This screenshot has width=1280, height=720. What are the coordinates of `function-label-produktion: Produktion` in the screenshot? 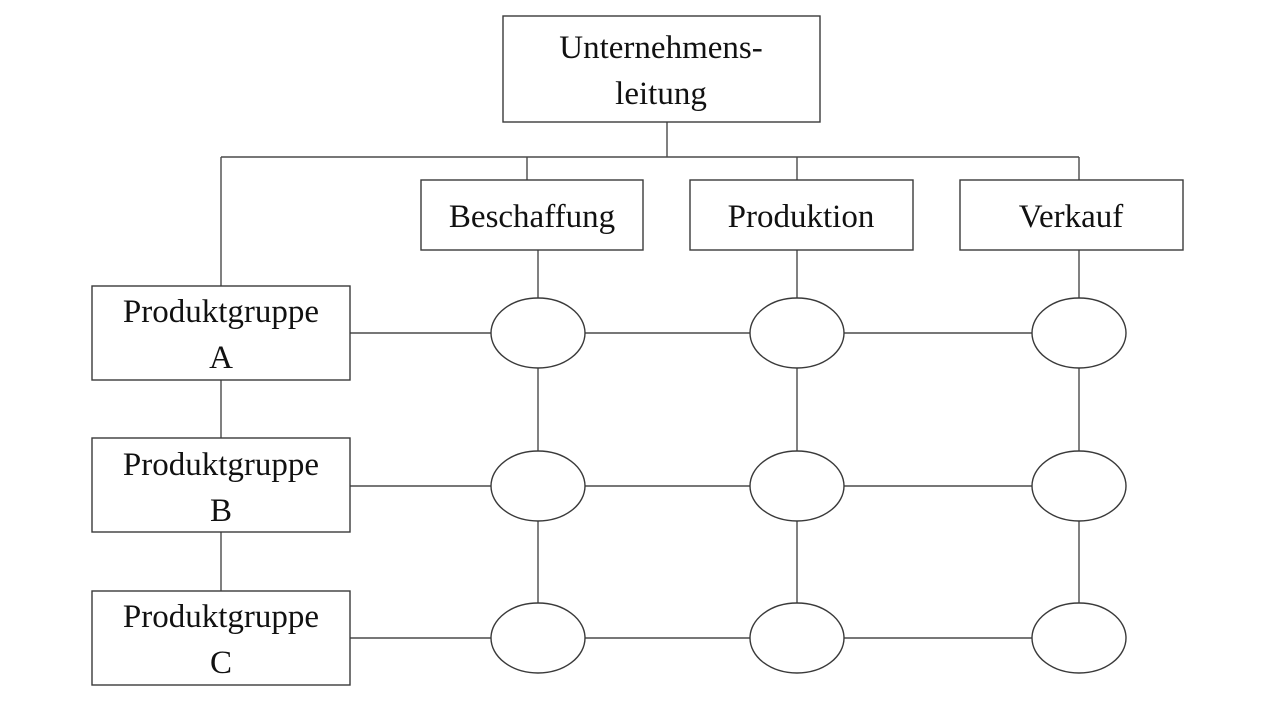 It's located at (801, 217).